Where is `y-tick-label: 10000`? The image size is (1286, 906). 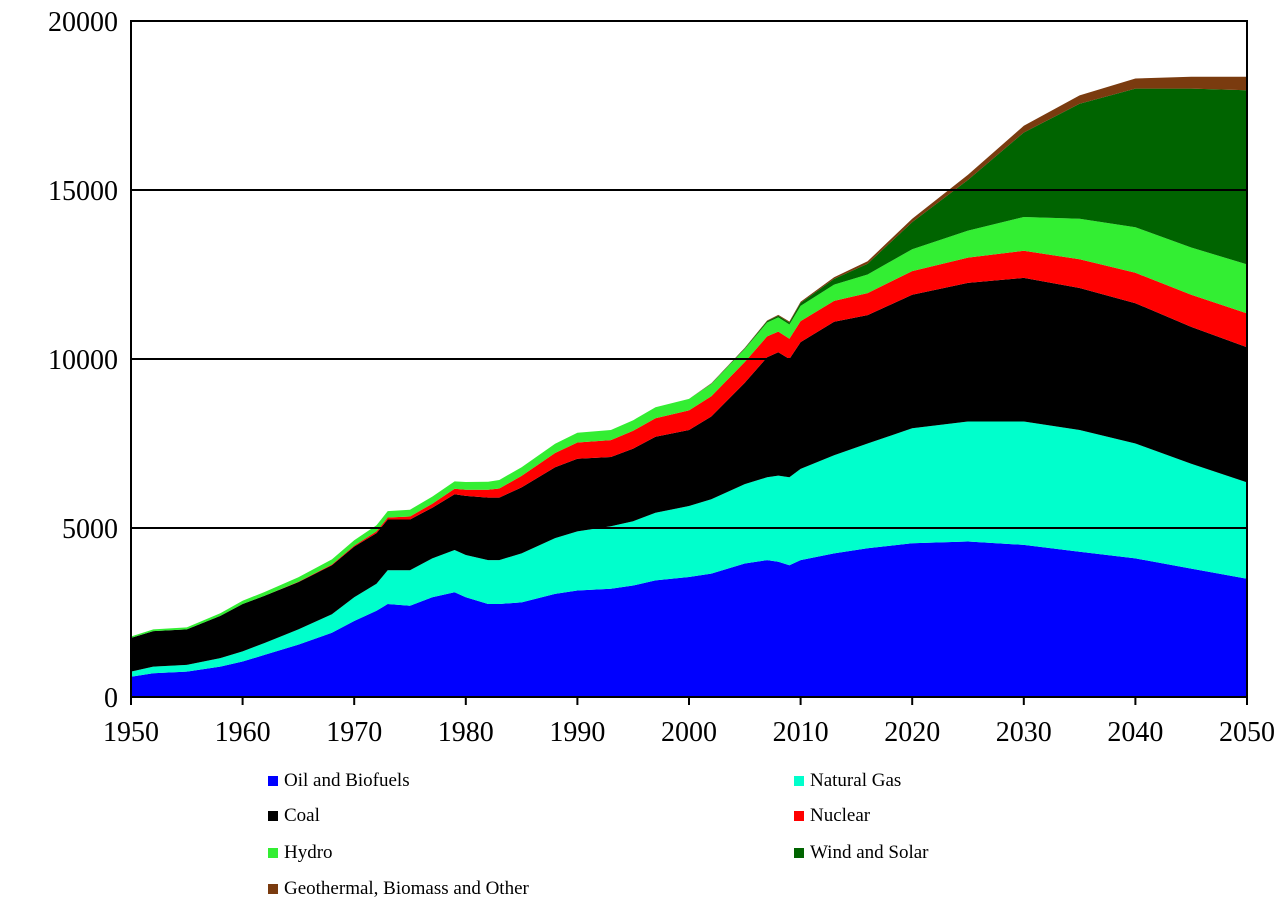
y-tick-label: 10000 is located at coordinates (83, 360).